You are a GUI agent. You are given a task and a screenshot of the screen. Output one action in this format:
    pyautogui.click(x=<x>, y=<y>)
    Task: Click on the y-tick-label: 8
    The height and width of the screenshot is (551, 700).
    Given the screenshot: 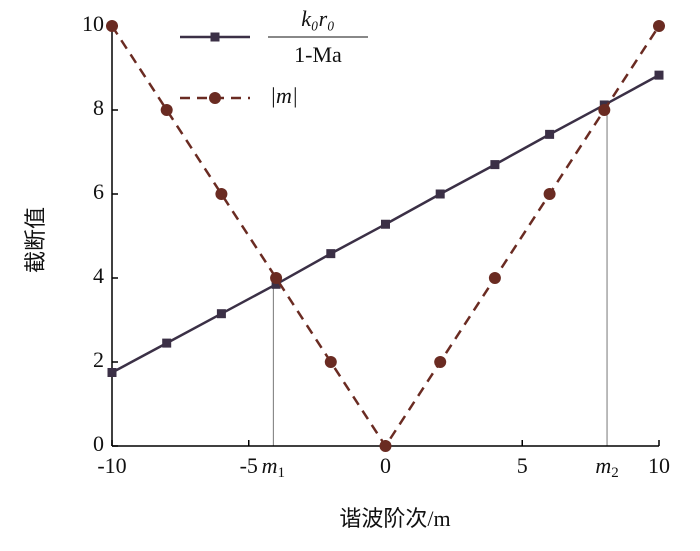 What is the action you would take?
    pyautogui.click(x=98, y=107)
    